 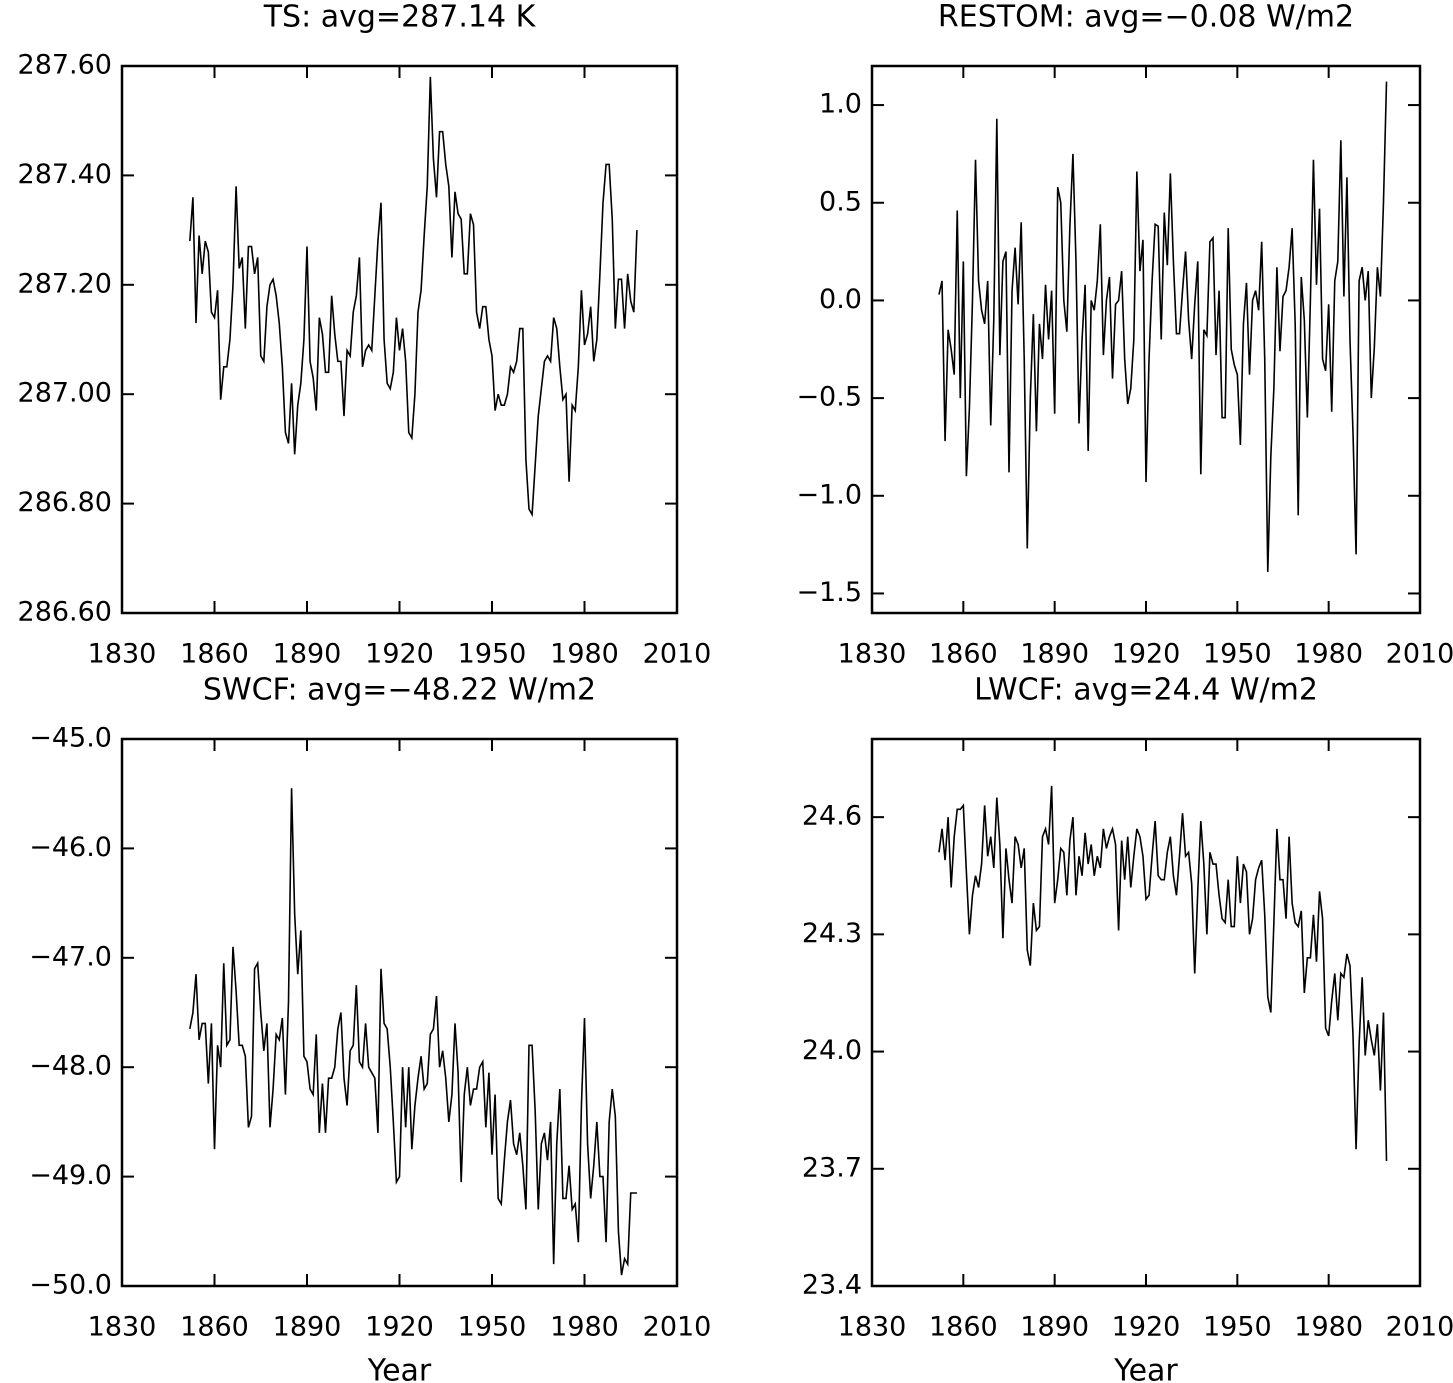 I want to click on y-tick-label: 23.7, so click(x=832, y=1167).